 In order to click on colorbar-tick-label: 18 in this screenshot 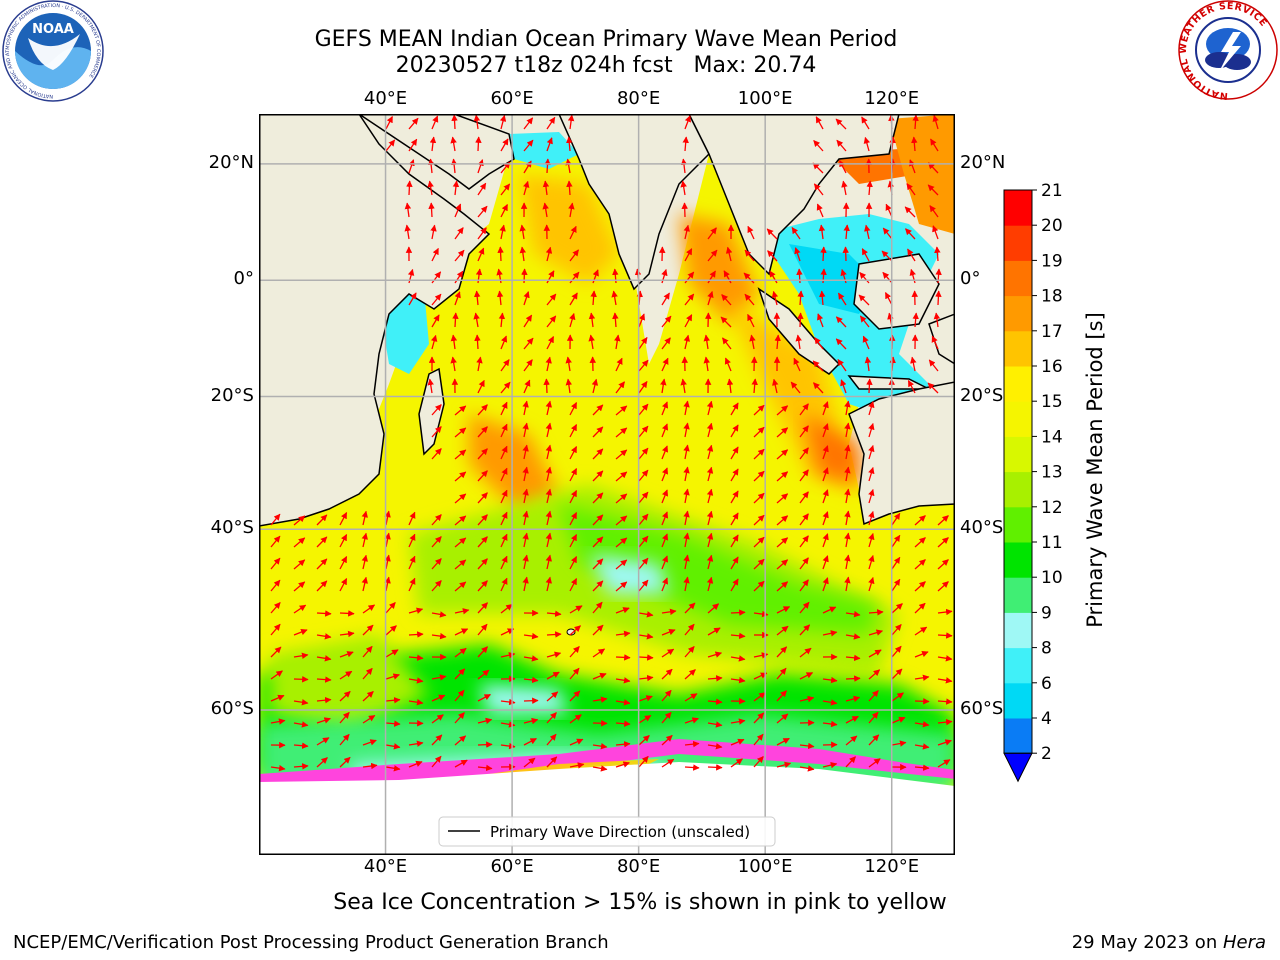, I will do `click(1052, 297)`.